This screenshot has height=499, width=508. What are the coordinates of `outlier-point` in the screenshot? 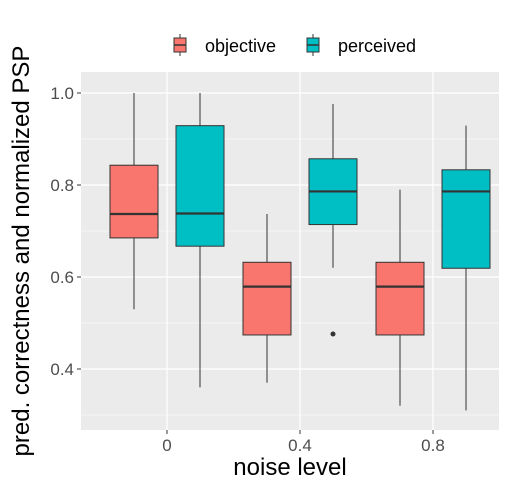 It's located at (333, 334).